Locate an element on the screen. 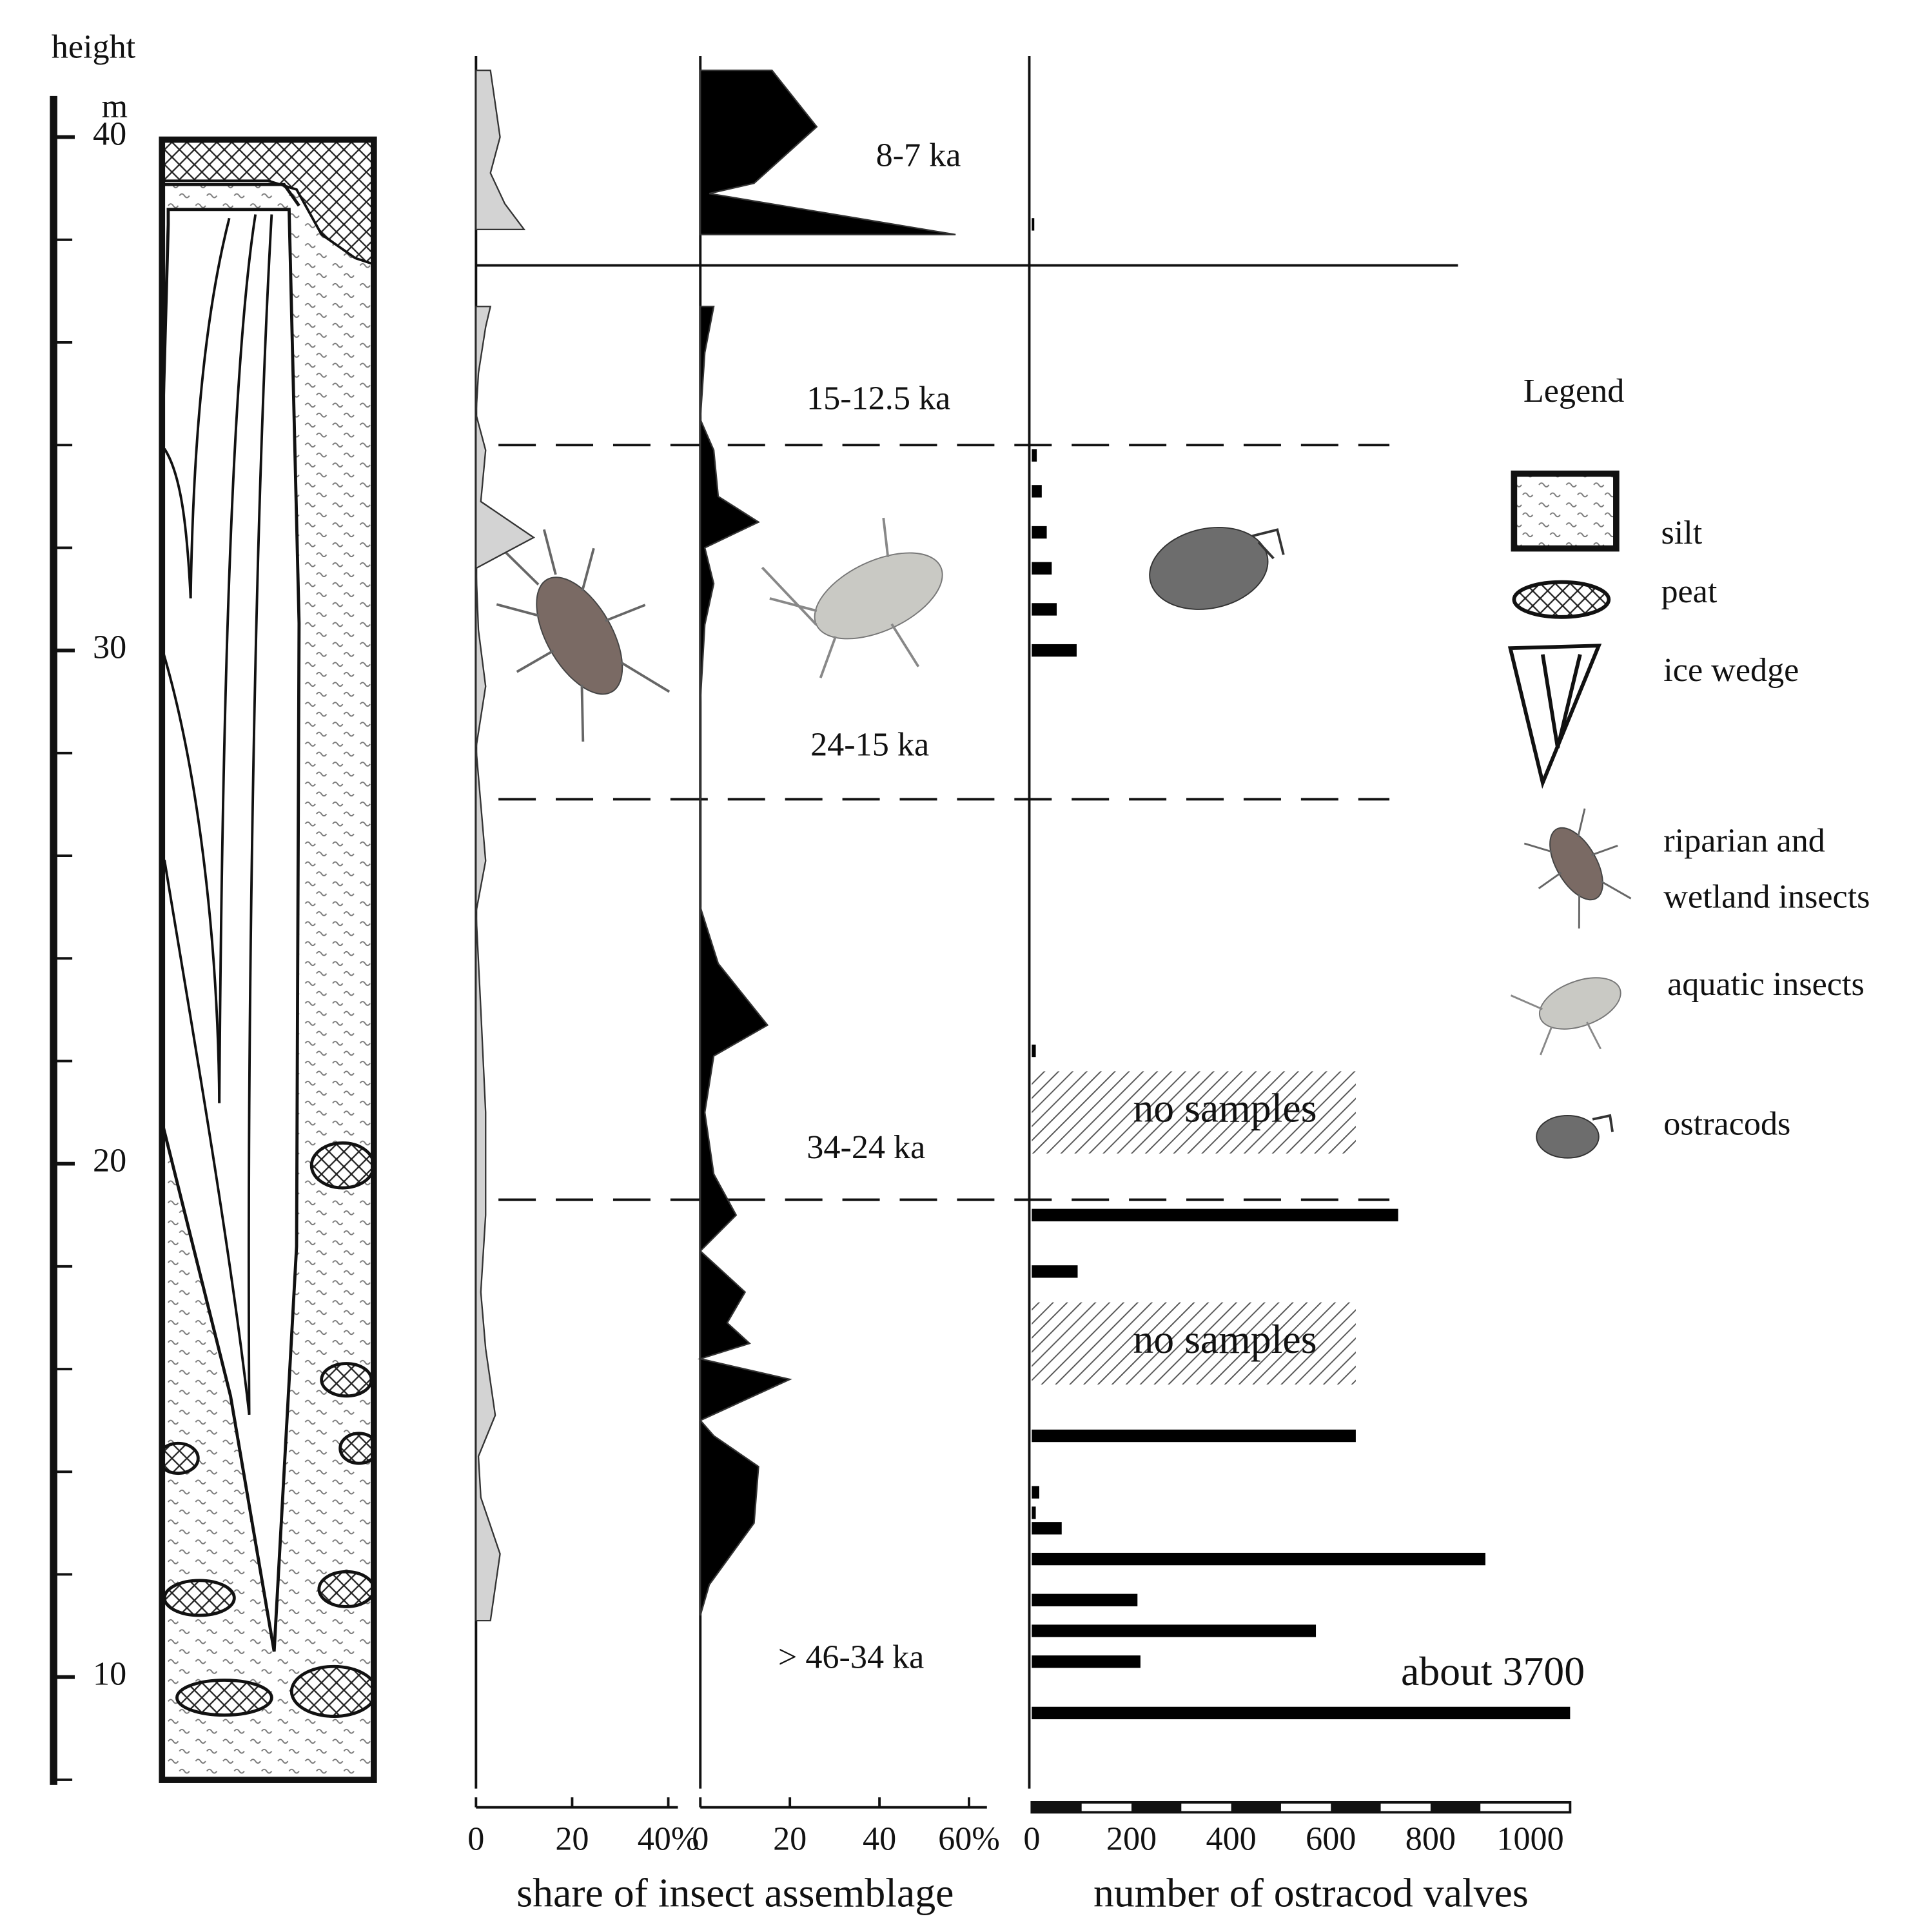 The image size is (1929, 1932). ostracod-icon is located at coordinates (1217, 568).